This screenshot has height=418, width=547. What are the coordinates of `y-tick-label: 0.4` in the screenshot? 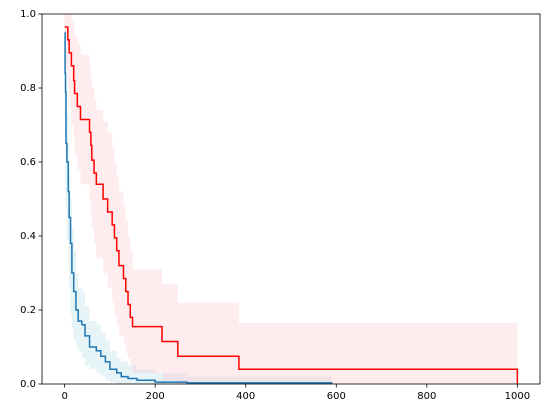 It's located at (28, 236).